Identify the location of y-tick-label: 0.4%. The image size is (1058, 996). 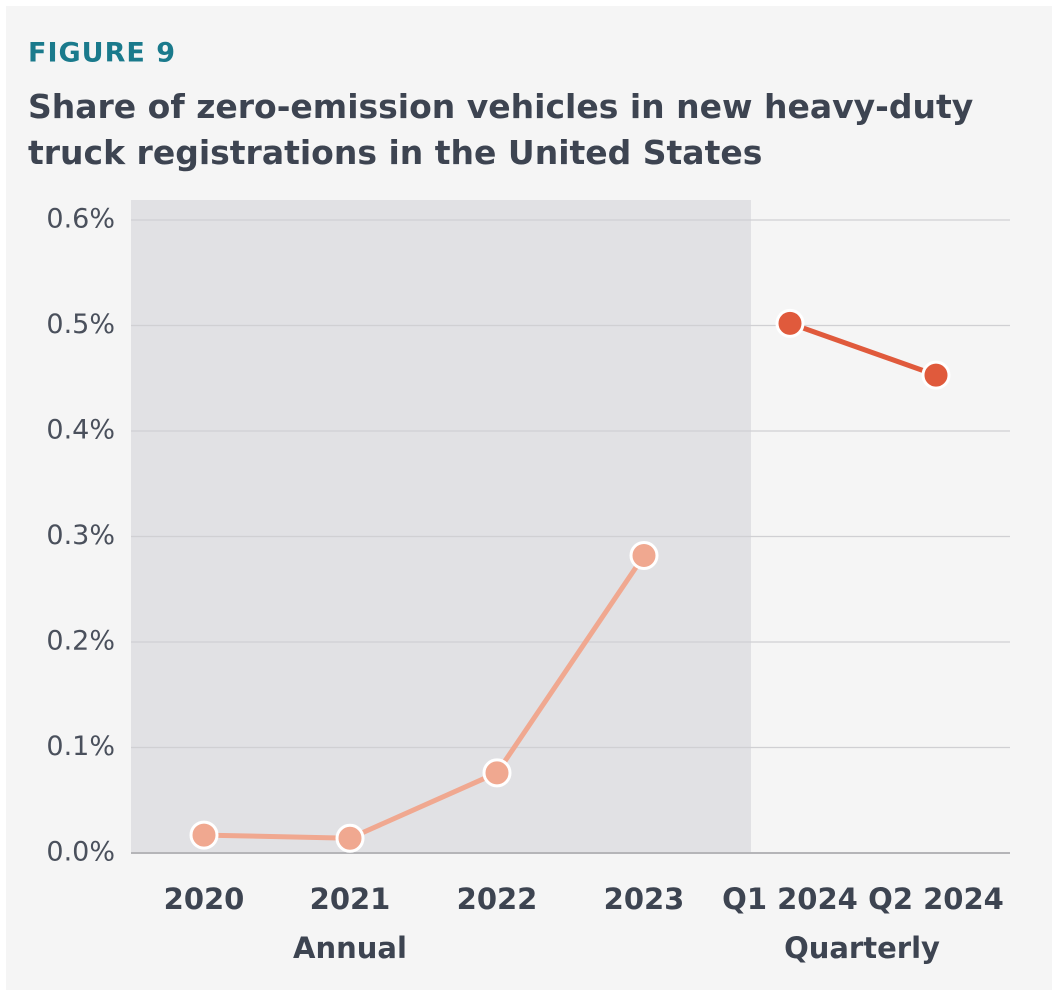
(80, 430).